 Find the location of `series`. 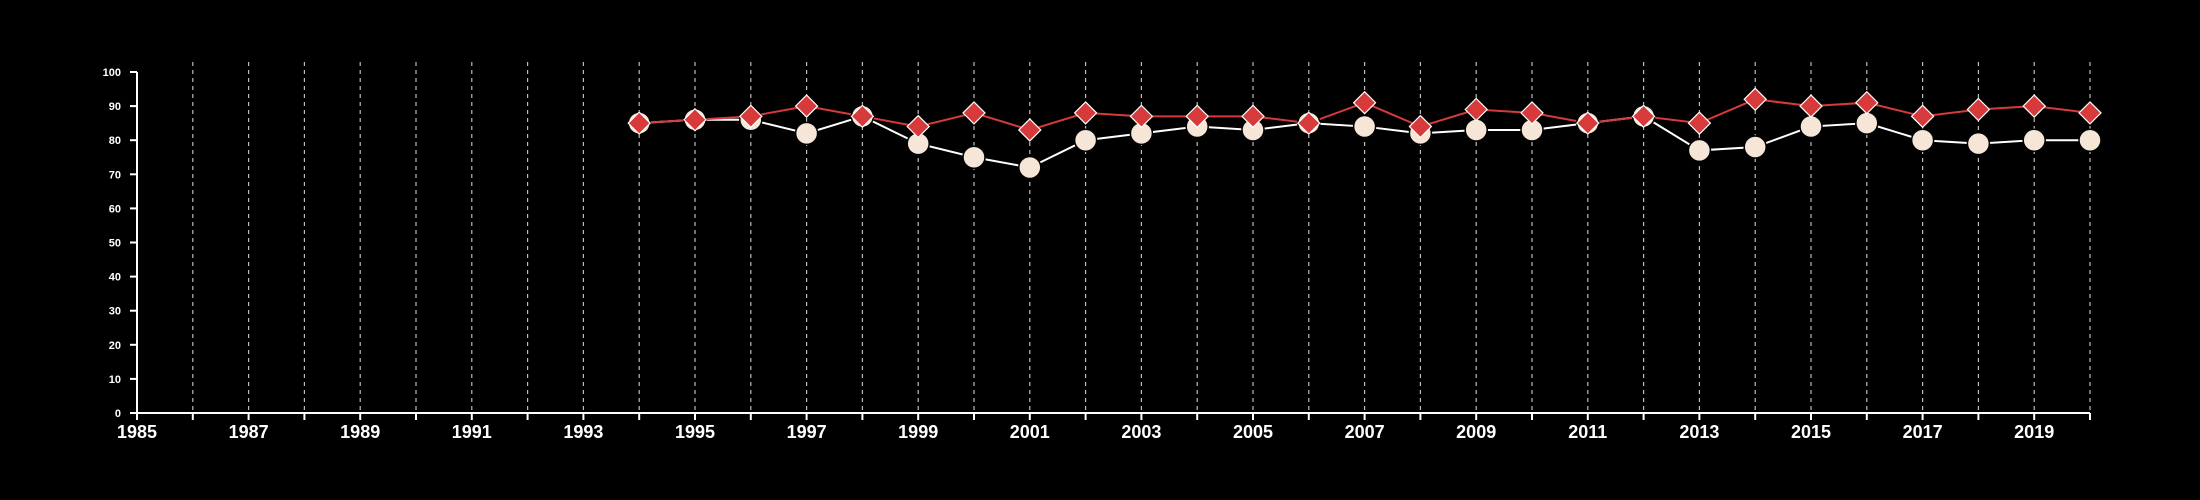

series is located at coordinates (1364, 133).